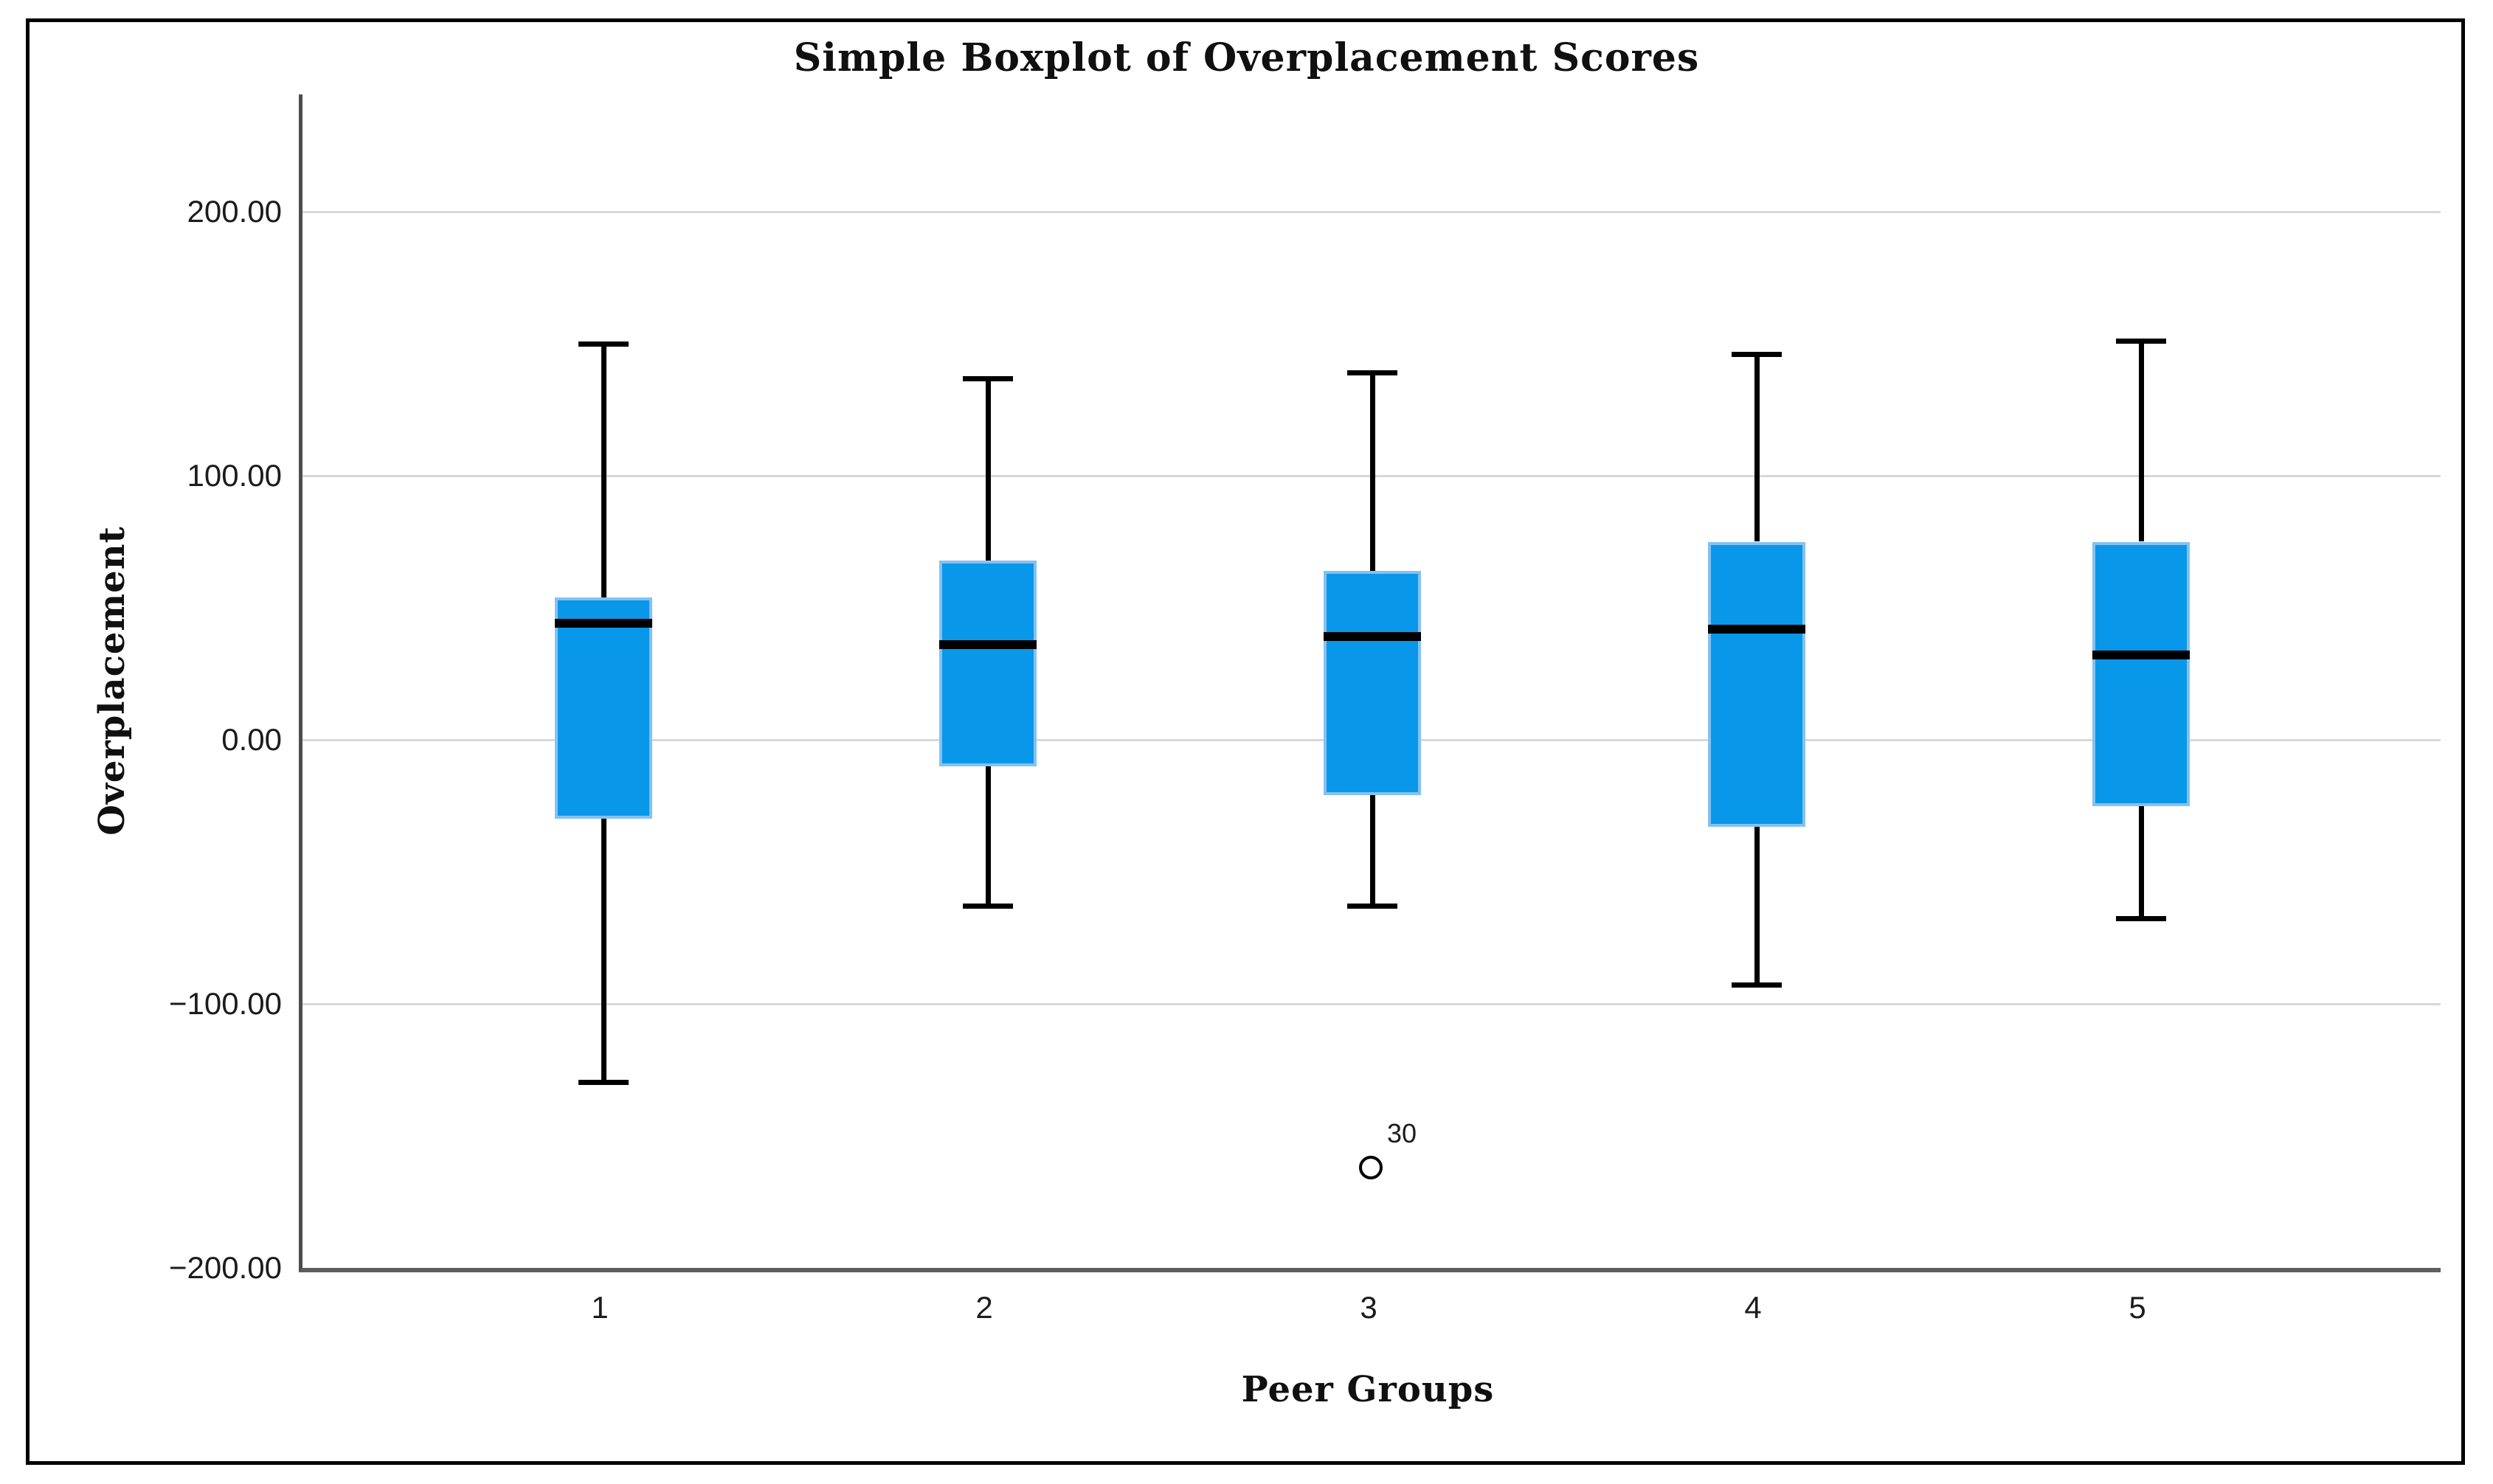 This screenshot has width=2493, height=1484. What do you see at coordinates (600, 1307) in the screenshot?
I see `x-tick-label-1: 1` at bounding box center [600, 1307].